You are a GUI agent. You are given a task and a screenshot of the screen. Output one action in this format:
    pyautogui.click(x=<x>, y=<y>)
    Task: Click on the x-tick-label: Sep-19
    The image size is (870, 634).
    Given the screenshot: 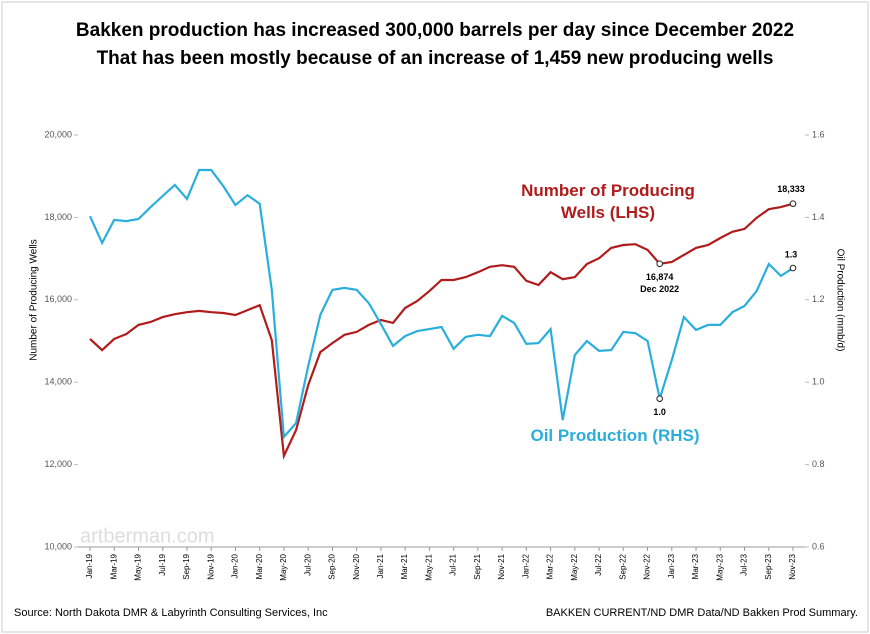 What is the action you would take?
    pyautogui.click(x=186, y=566)
    